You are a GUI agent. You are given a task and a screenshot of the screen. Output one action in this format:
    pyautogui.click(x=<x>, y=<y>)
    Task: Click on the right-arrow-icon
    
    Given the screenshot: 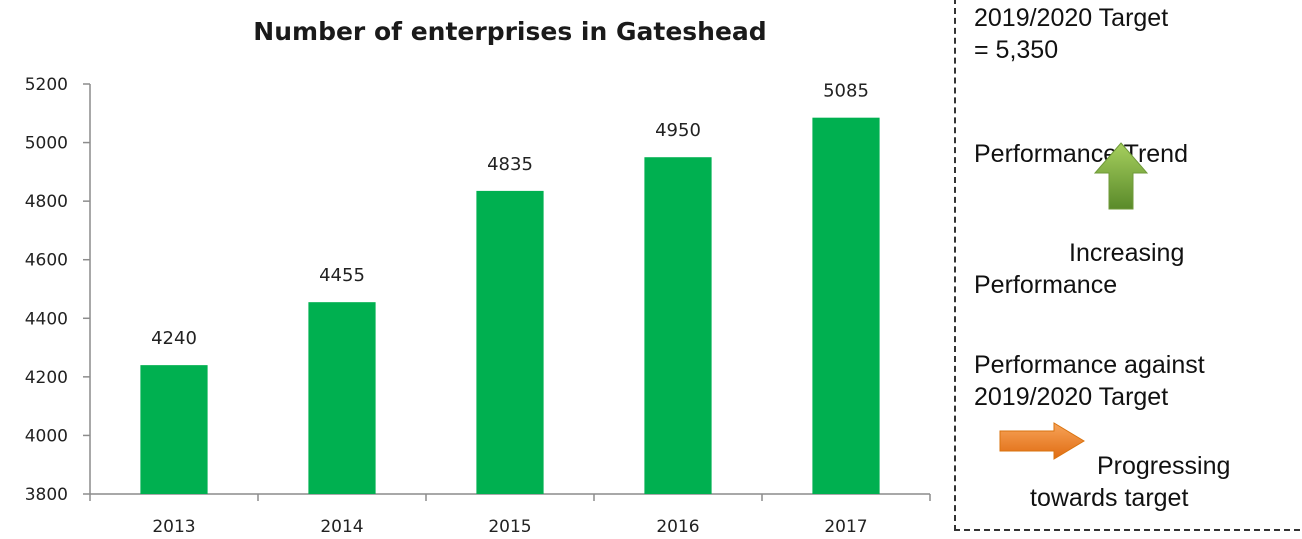 What is the action you would take?
    pyautogui.click(x=1042, y=441)
    